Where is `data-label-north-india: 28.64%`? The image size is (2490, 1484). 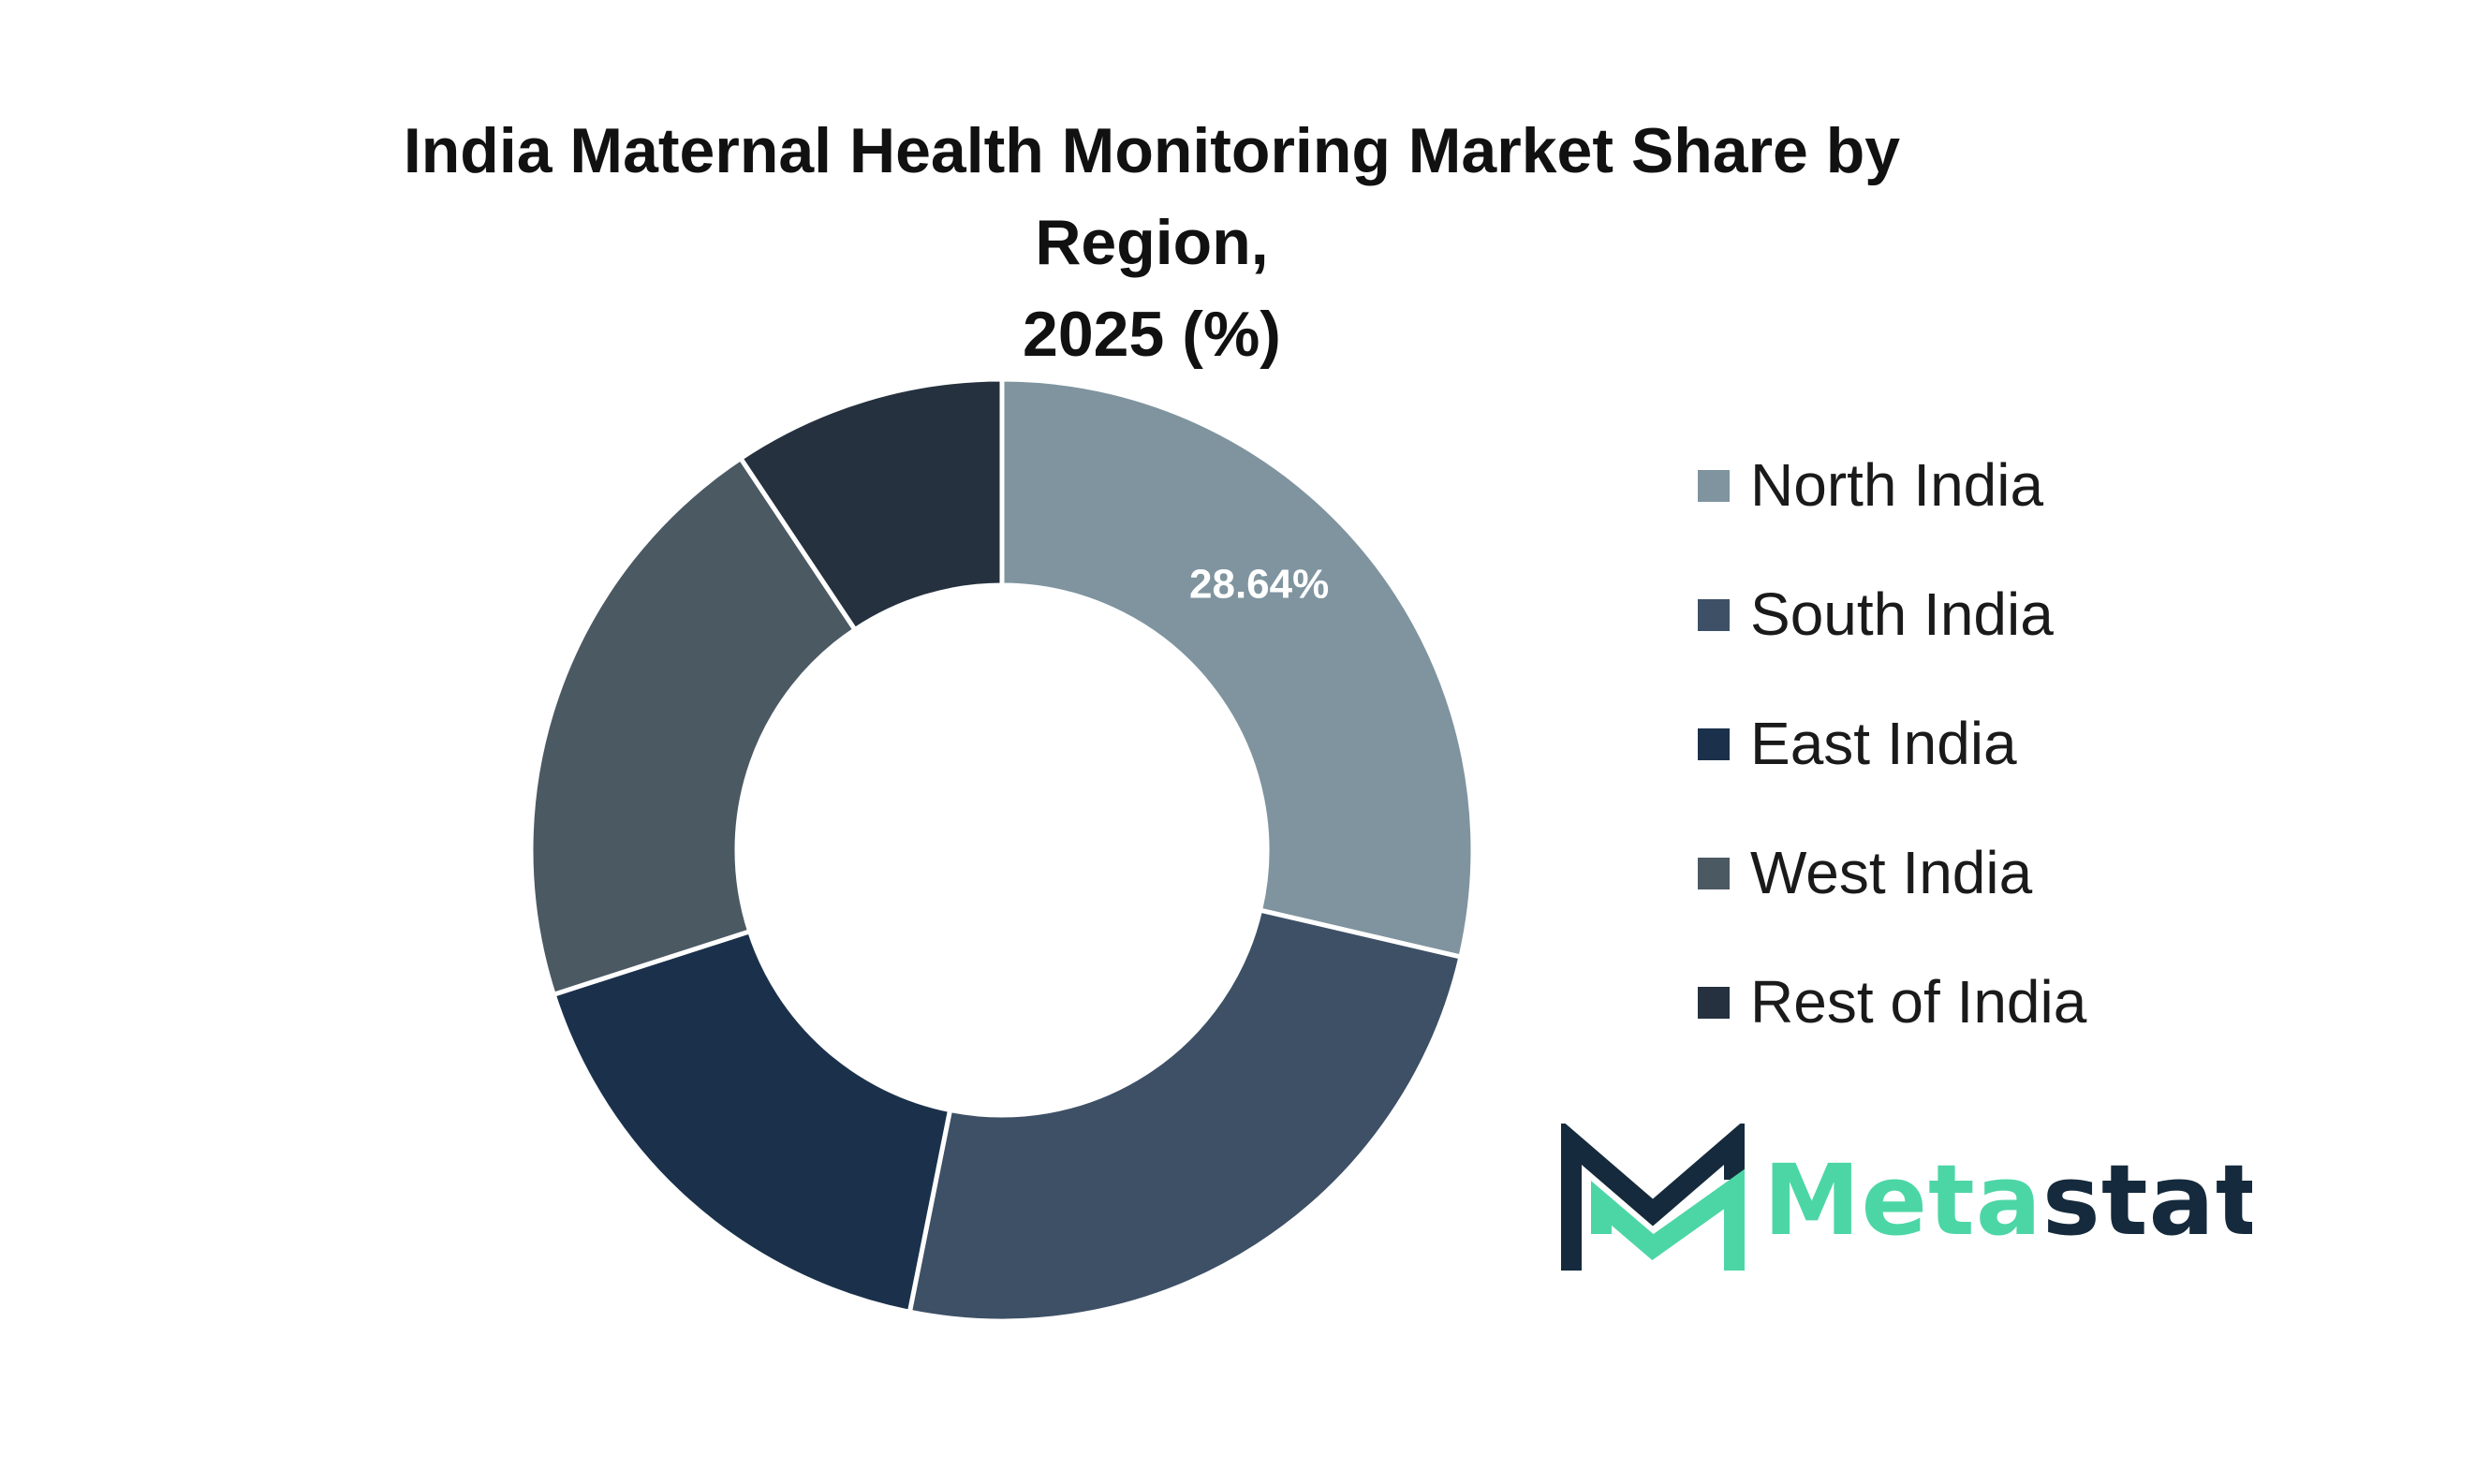 data-label-north-india: 28.64% is located at coordinates (1259, 585).